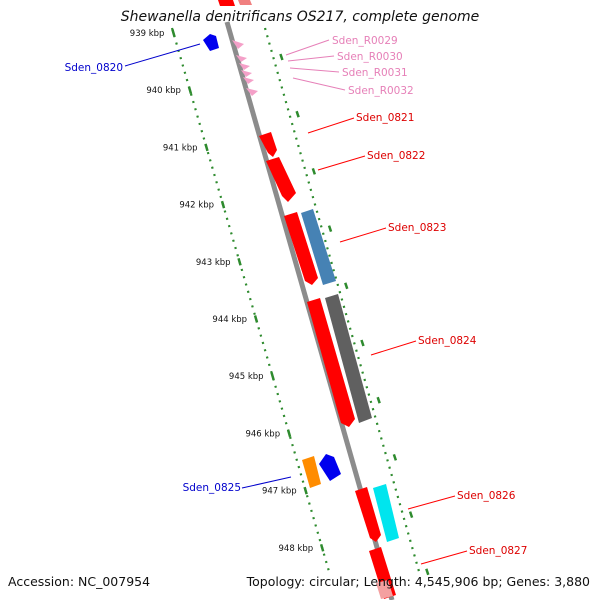 This screenshot has width=600, height=600. Describe the element at coordinates (241, 58) in the screenshot. I see `rna-sden-r0030` at that location.